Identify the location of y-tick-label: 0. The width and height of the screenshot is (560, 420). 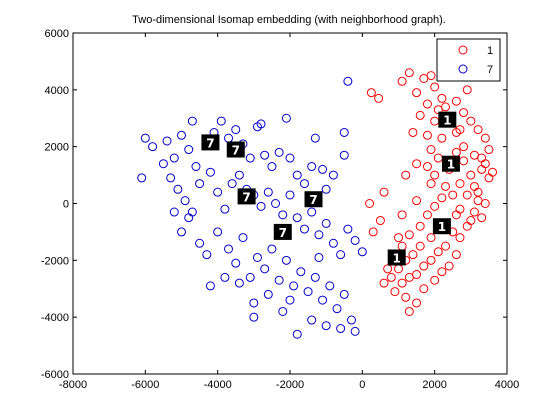
(66, 205).